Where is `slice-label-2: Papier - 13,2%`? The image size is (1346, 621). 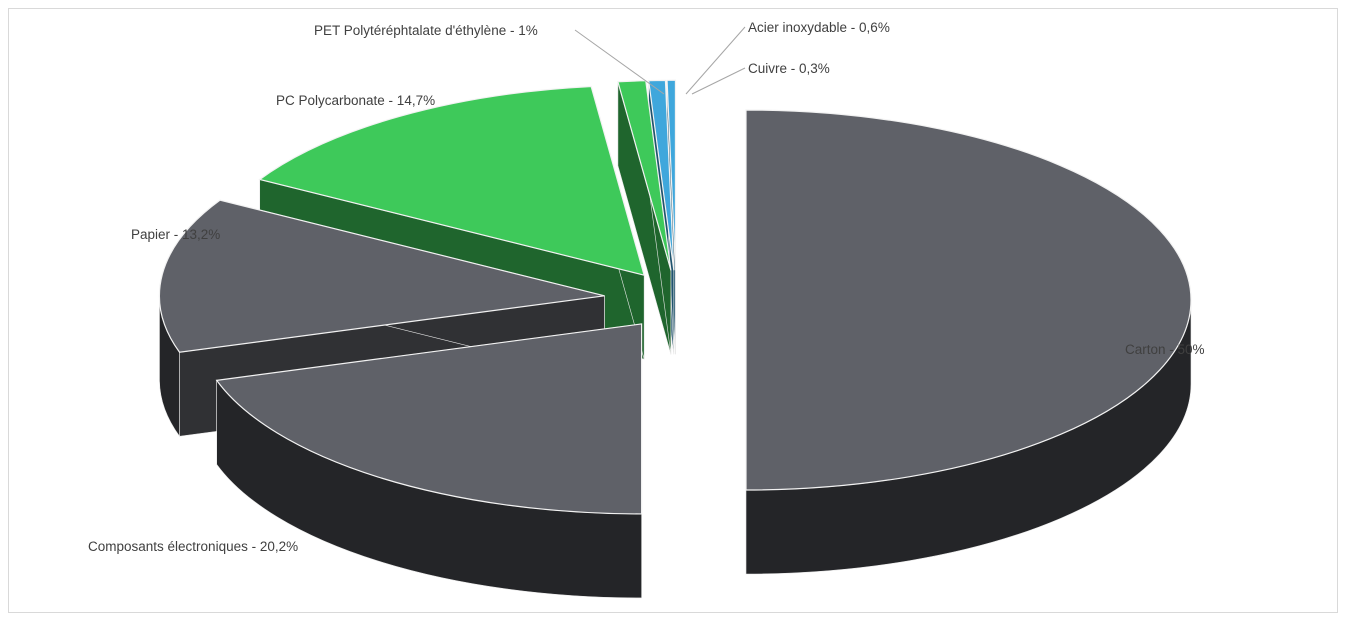
slice-label-2: Papier - 13,2% is located at coordinates (175, 234).